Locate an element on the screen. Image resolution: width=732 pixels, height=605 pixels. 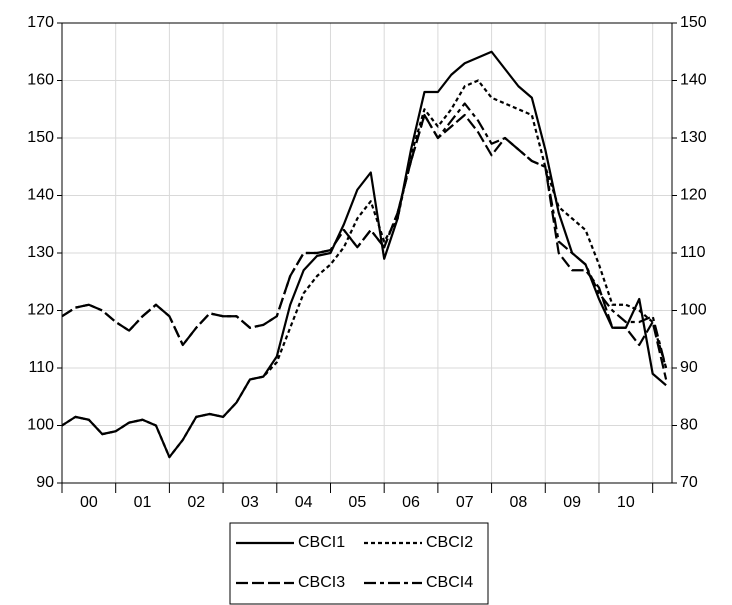
y-tick-label: 140 is located at coordinates (40, 195).